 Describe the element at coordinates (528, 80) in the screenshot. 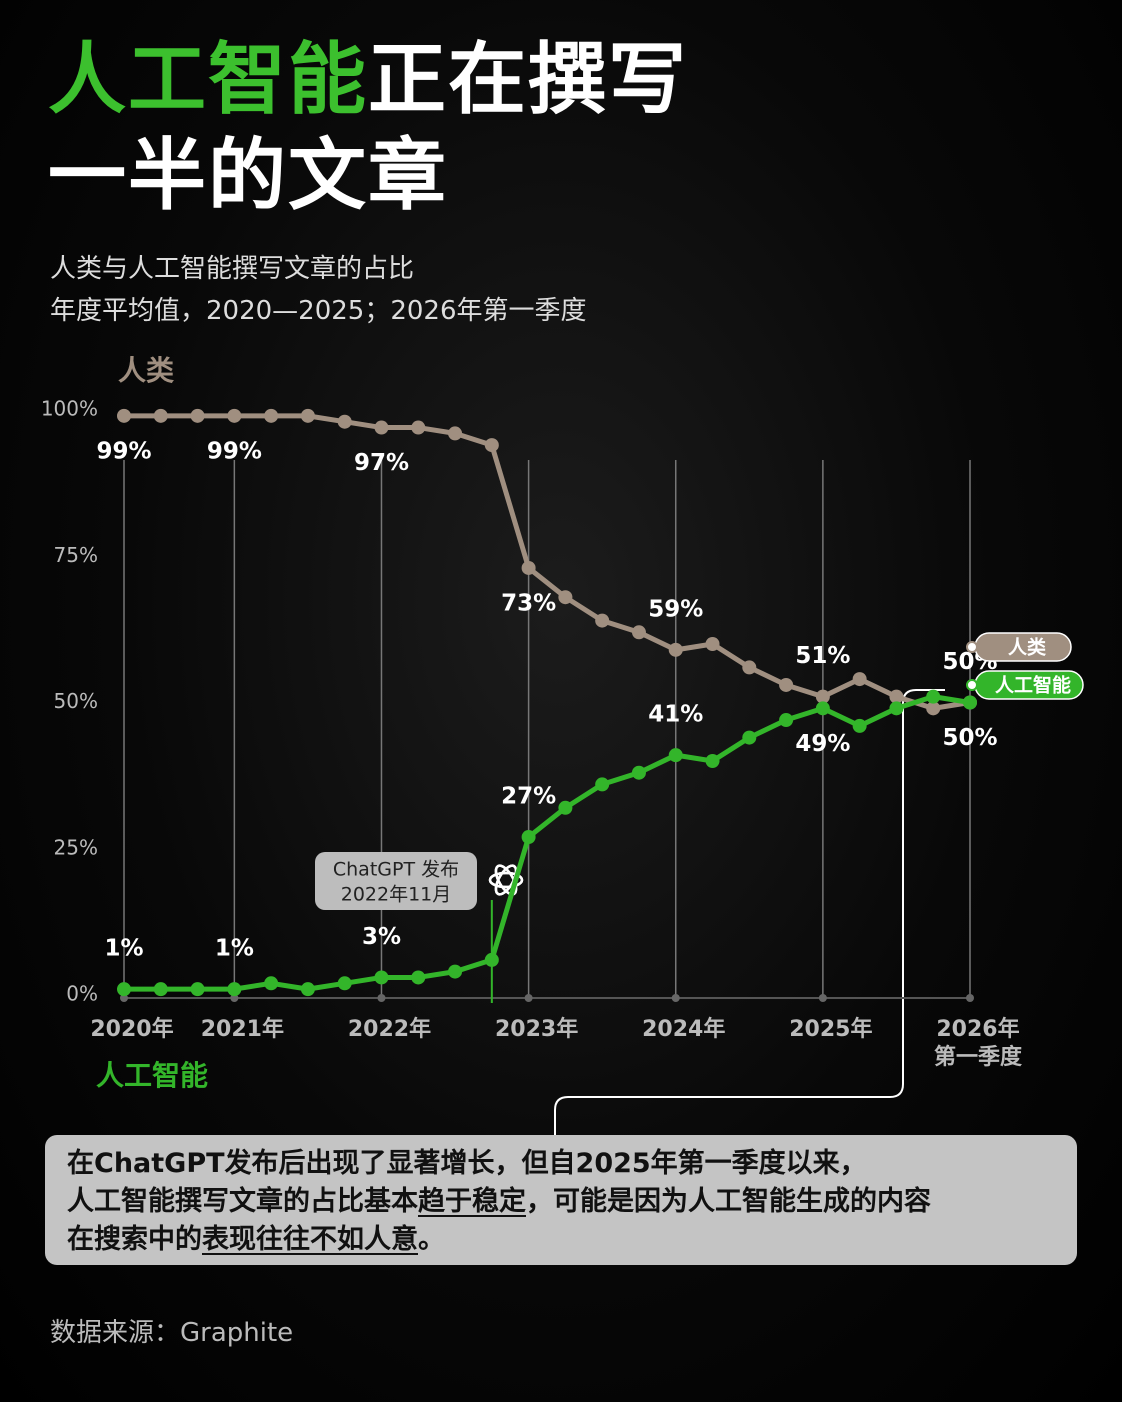

I see `title-white: 正在撰写` at that location.